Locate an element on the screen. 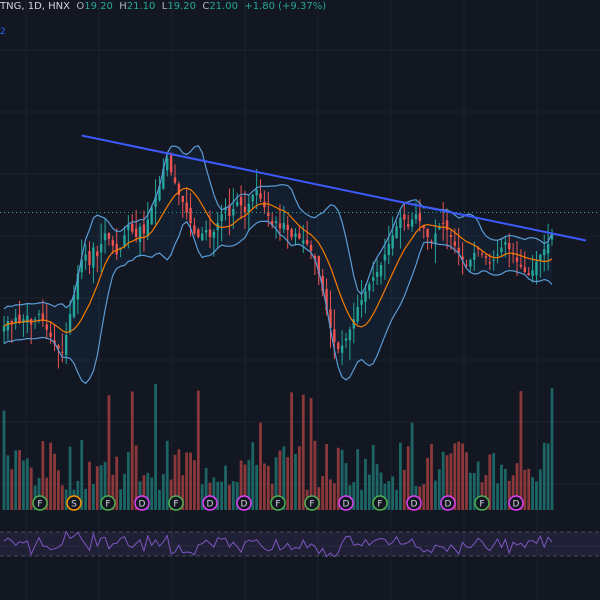 This screenshot has height=600, width=600. symbol-label: TNG is located at coordinates (11, 6).